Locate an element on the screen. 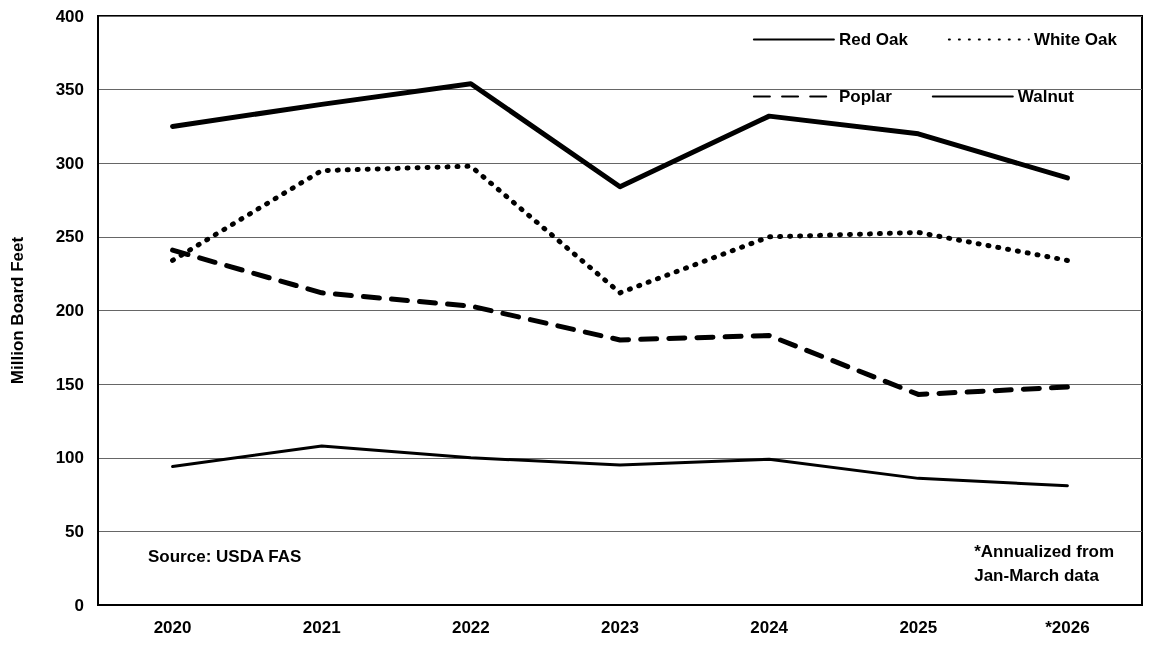  y-tick-label: 50 is located at coordinates (74, 531).